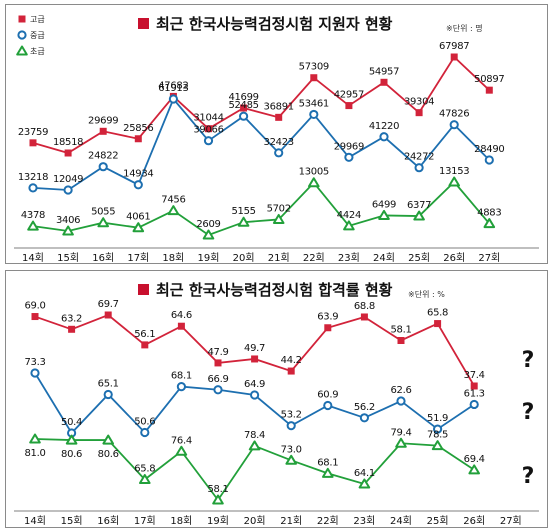  I want to click on data-label: 6499, so click(384, 204).